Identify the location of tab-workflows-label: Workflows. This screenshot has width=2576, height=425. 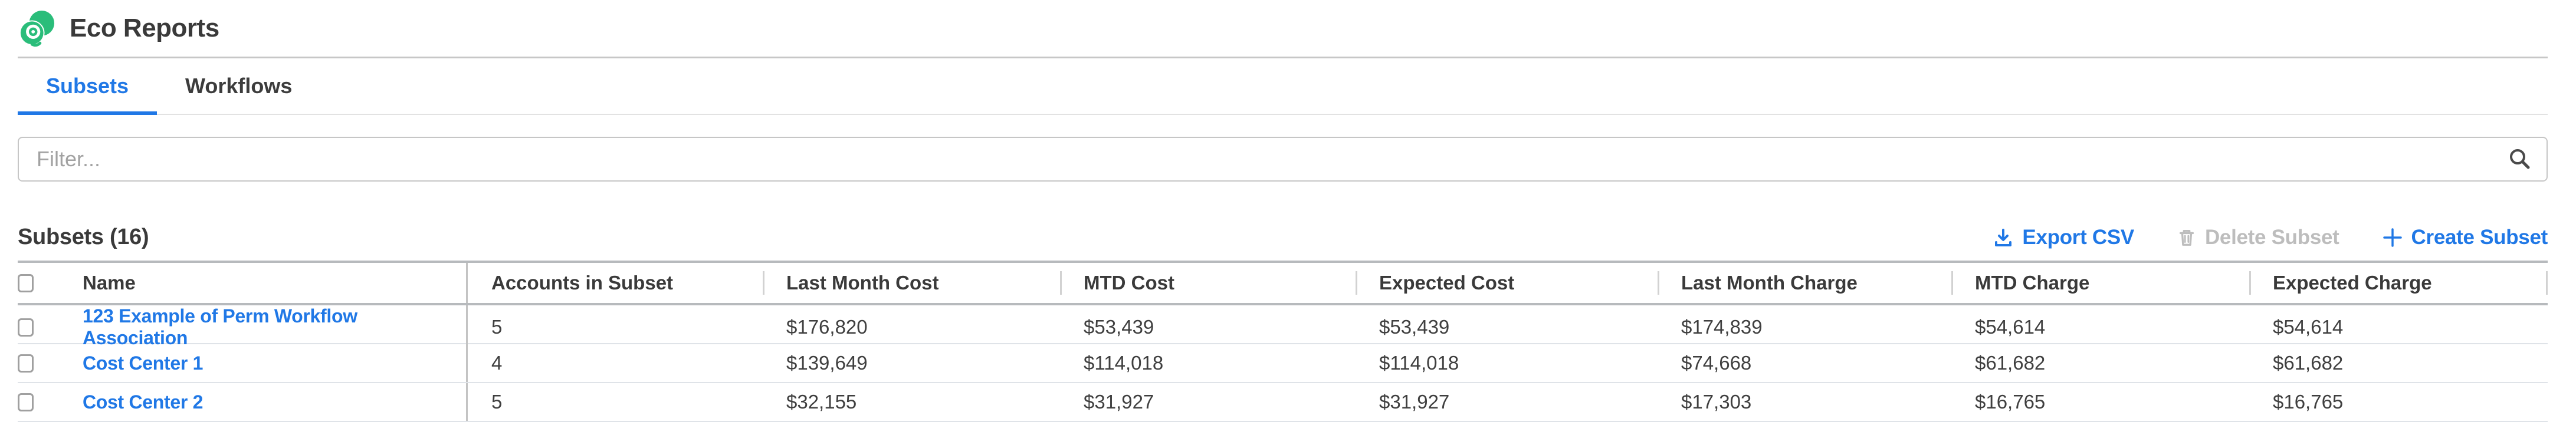
(239, 86).